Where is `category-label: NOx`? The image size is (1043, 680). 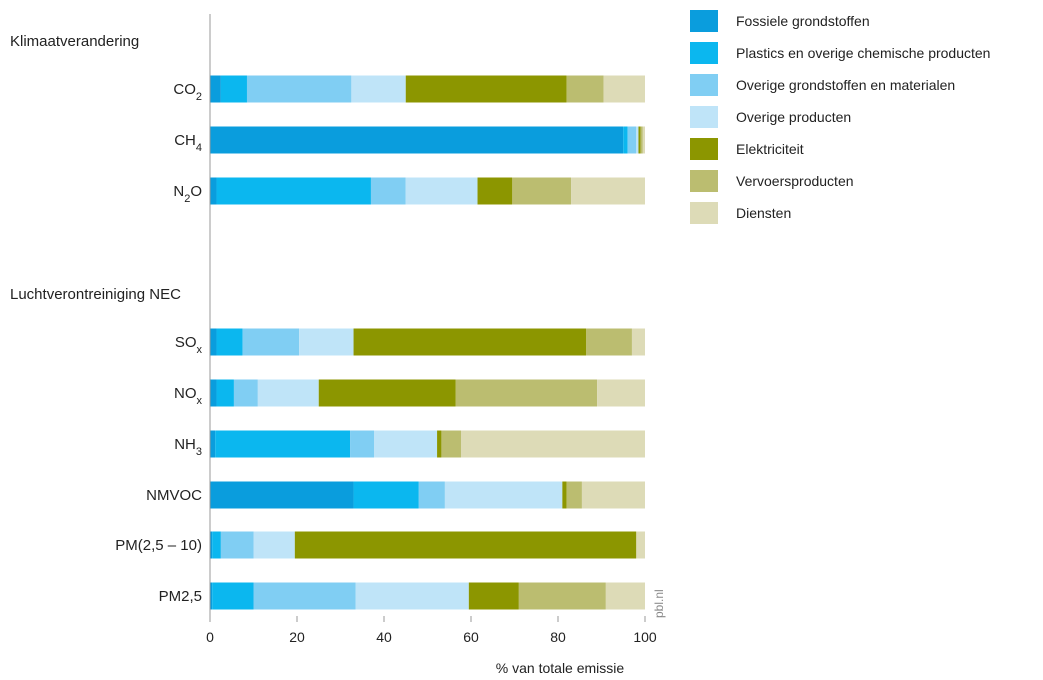
category-label: NOx is located at coordinates (188, 396).